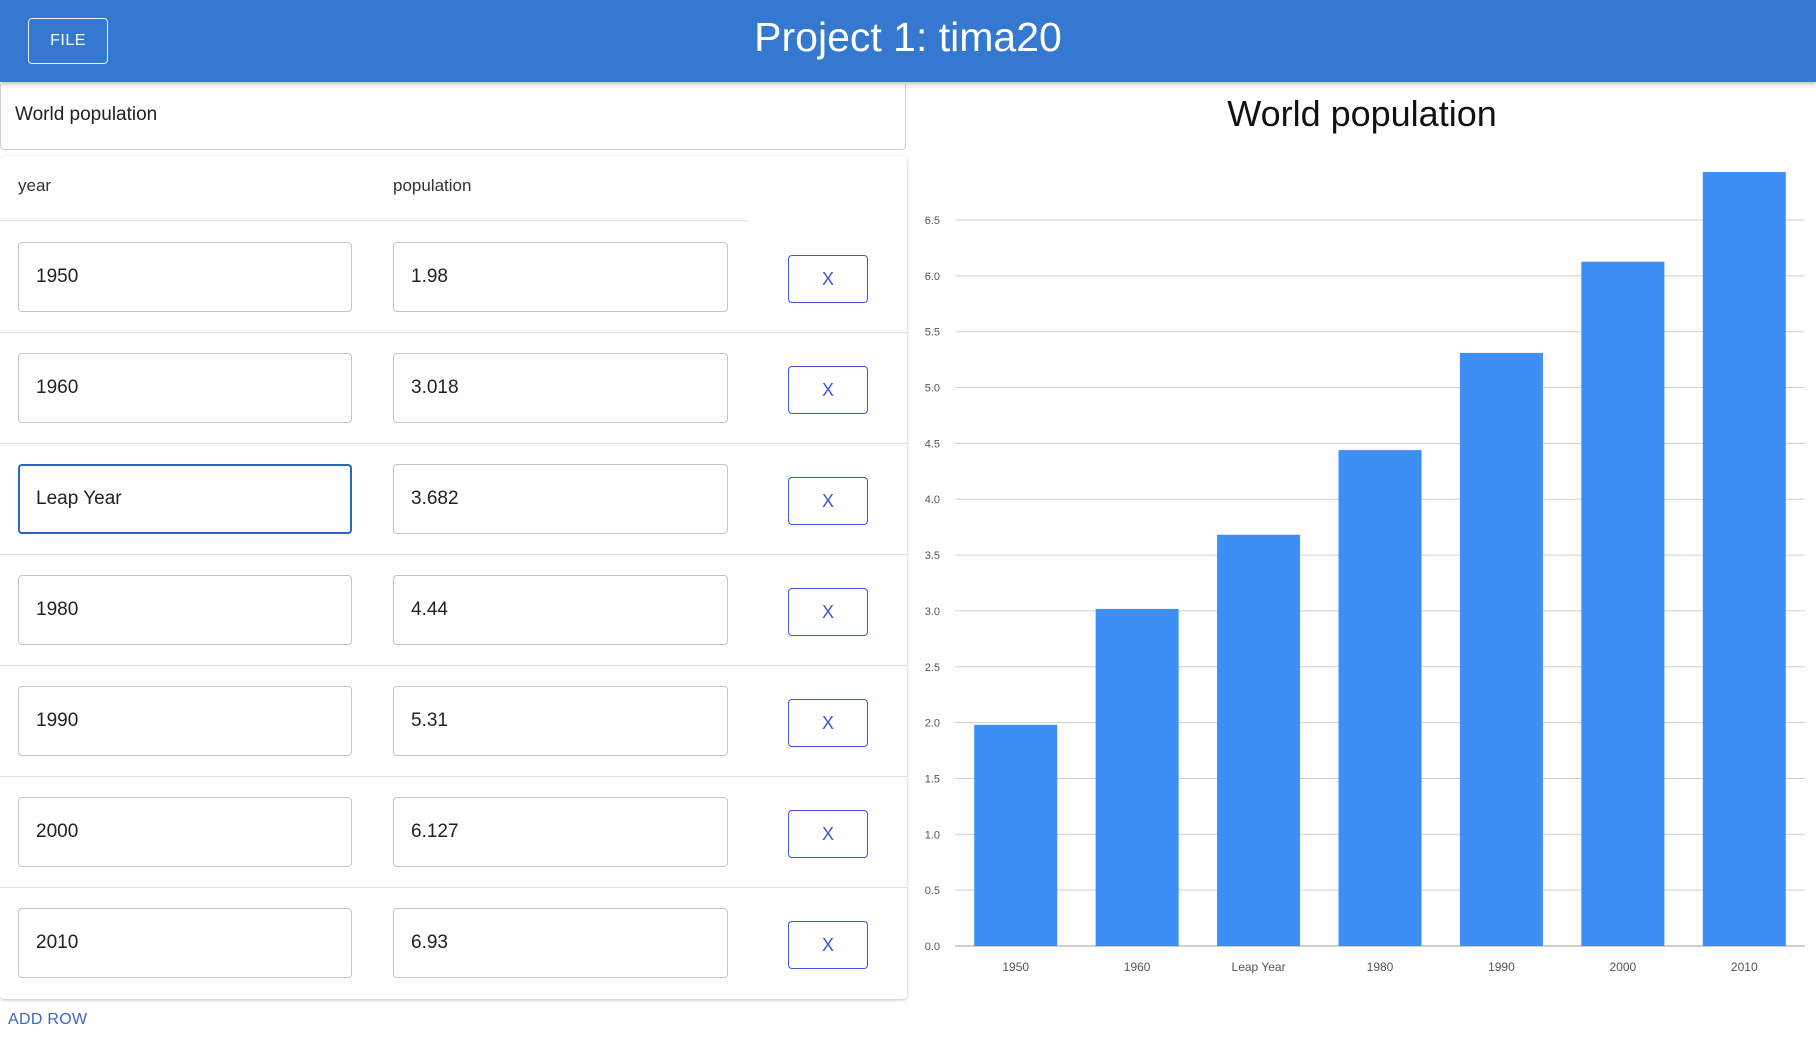  What do you see at coordinates (932, 500) in the screenshot?
I see `y-tick-label: 4.0` at bounding box center [932, 500].